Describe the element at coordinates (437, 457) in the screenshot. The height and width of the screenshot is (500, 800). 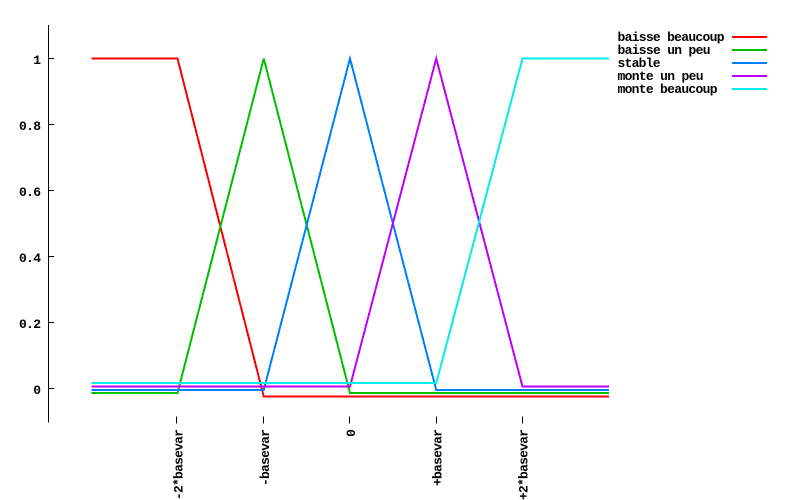
I see `svg-text: +basevar` at that location.